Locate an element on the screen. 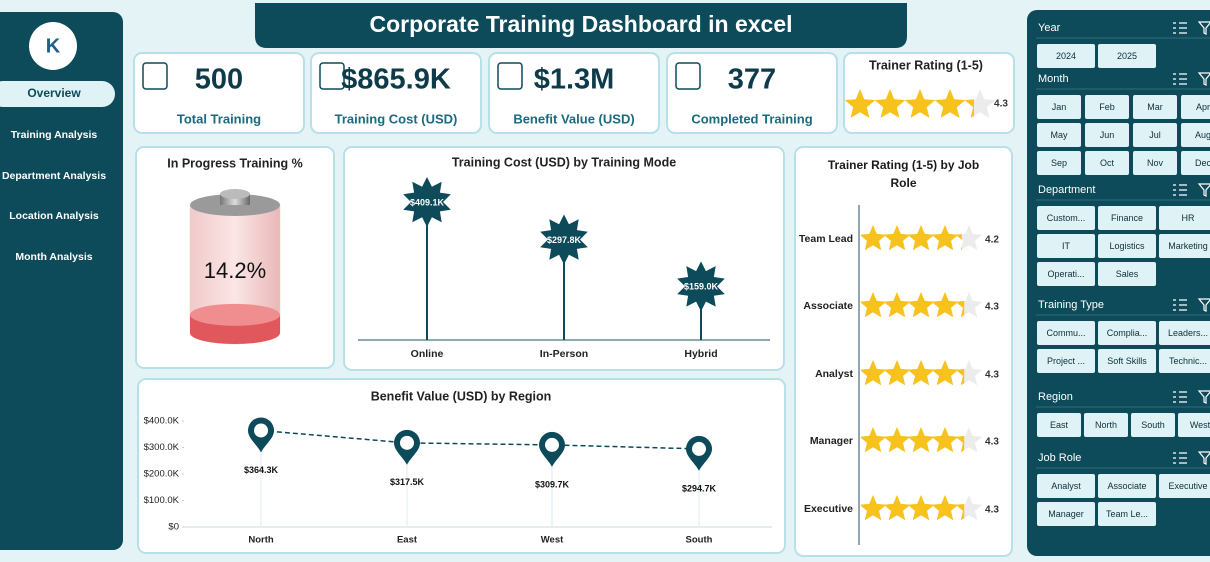  slicer-button: Sales is located at coordinates (1127, 274).